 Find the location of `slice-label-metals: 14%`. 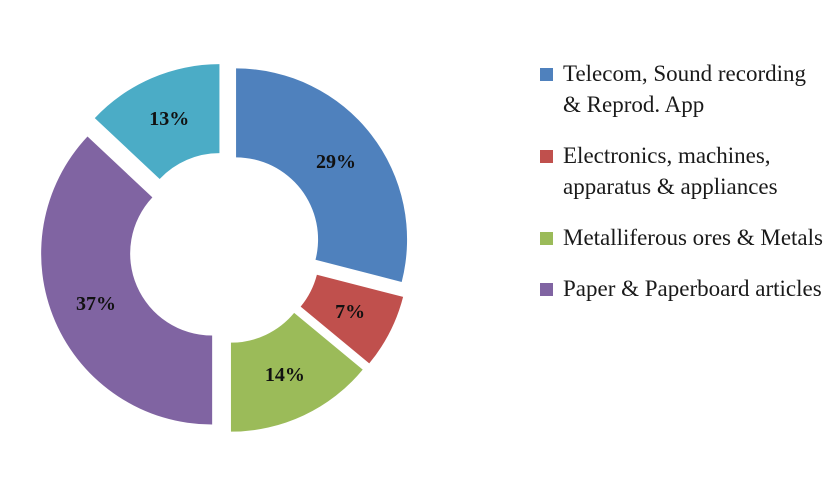

slice-label-metals: 14% is located at coordinates (285, 375).